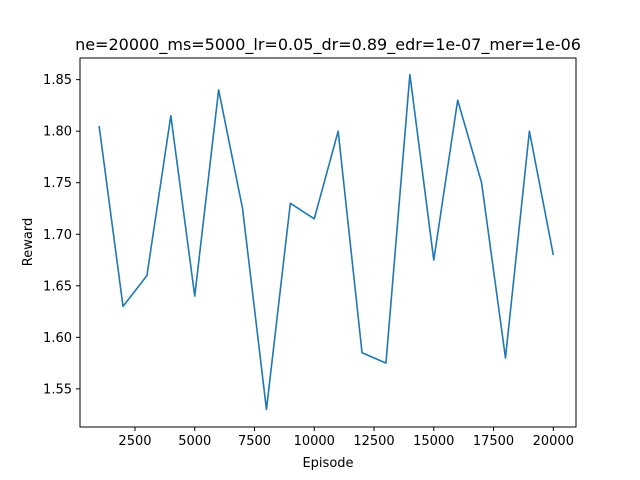  I want to click on y-tick-label: 1.85, so click(57, 80).